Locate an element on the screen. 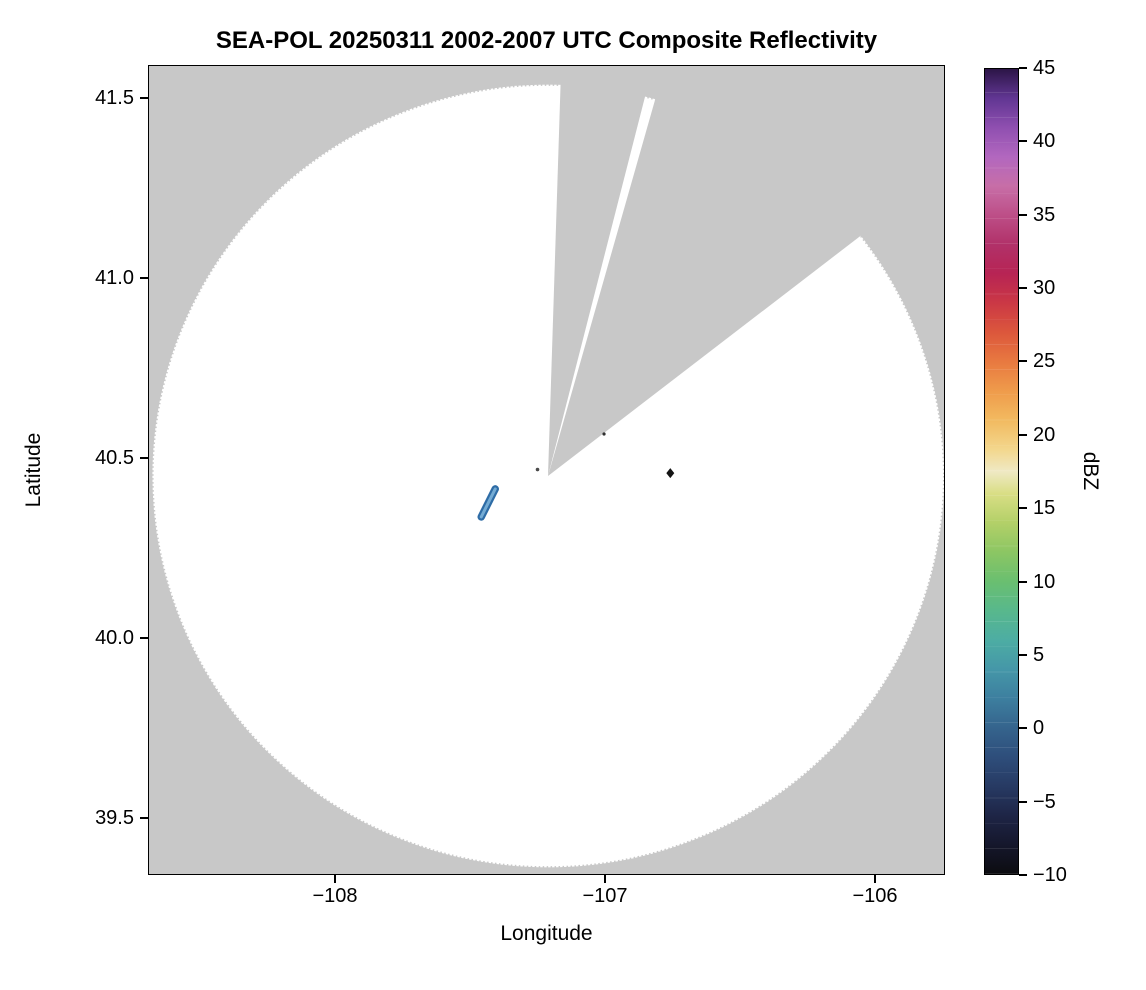 This screenshot has height=990, width=1146. y-tick-label: 41.5 is located at coordinates (114, 98).